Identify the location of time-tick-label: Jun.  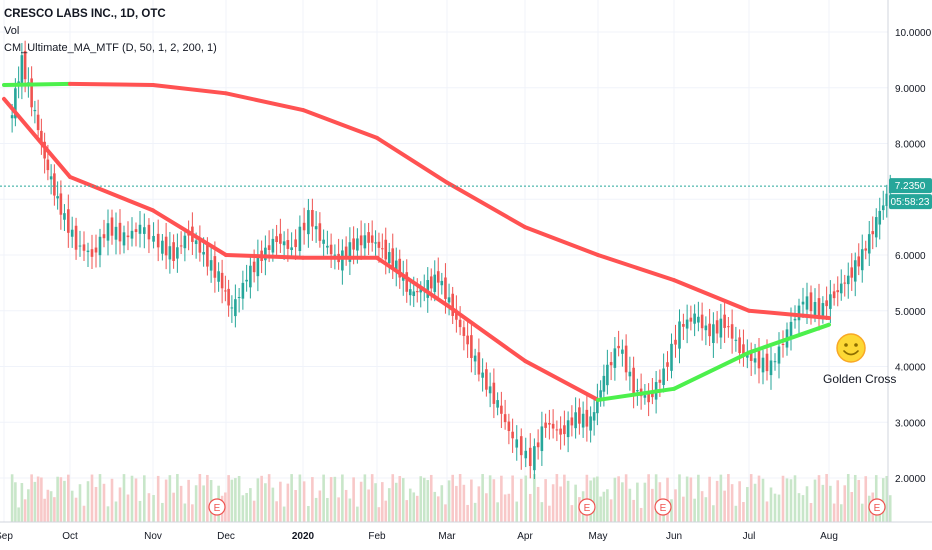
(674, 536).